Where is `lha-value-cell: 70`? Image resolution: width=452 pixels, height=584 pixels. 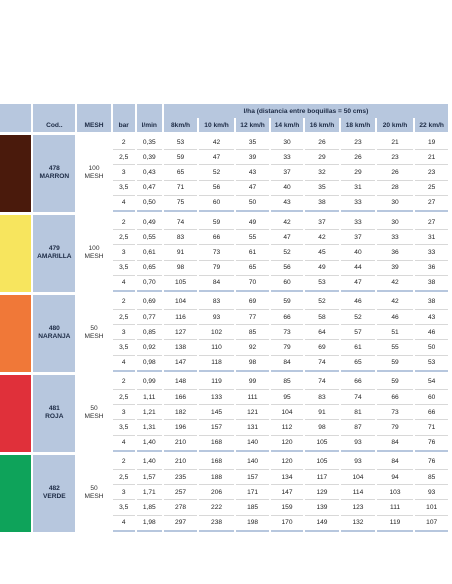 lha-value-cell: 70 is located at coordinates (252, 284).